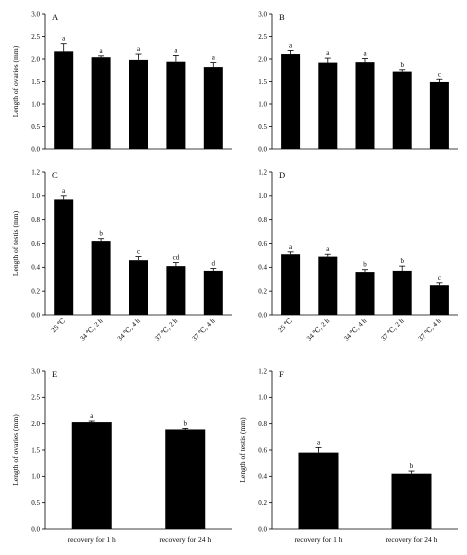 Image resolution: width=467 pixels, height=555 pixels. I want to click on panel-b: 0.0 0.5 1.0 1.5 2.0 2.5 3.0 Ba a a b c, so click(358, 81).